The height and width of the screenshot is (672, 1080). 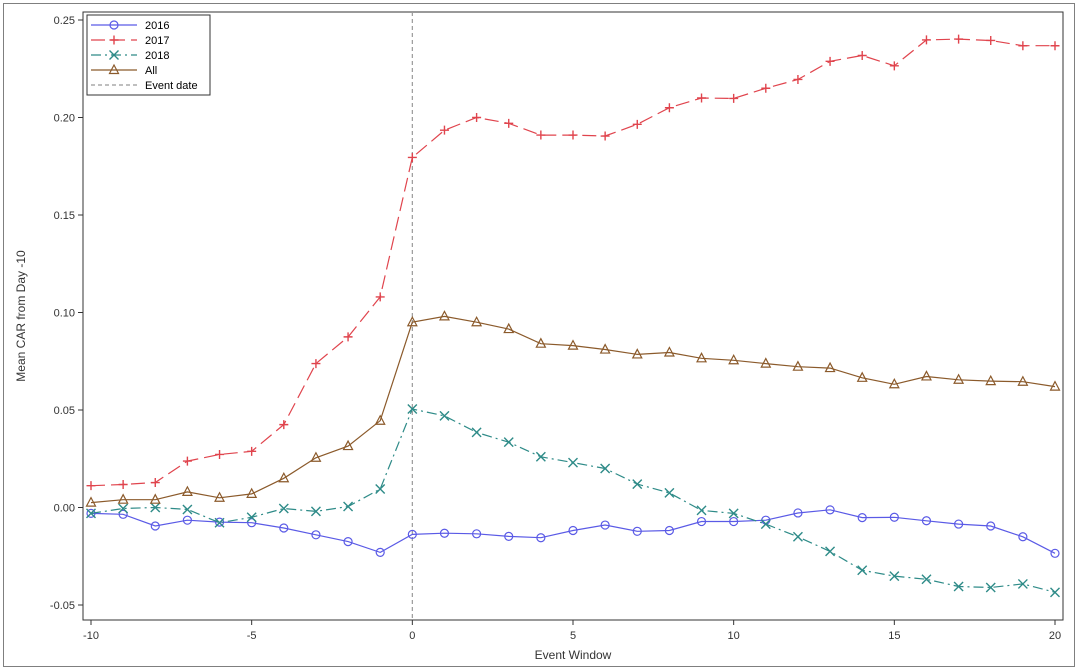 I want to click on legend-label: 2017, so click(x=157, y=41).